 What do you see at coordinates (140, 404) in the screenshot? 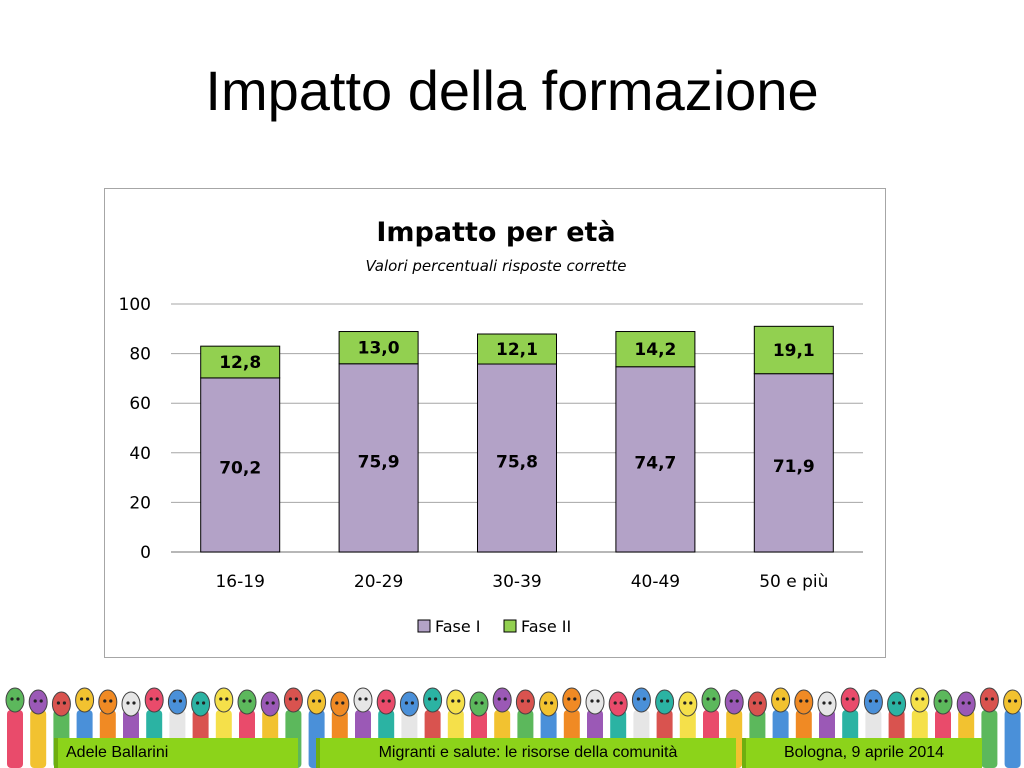
I see `y-tick-label: 60` at bounding box center [140, 404].